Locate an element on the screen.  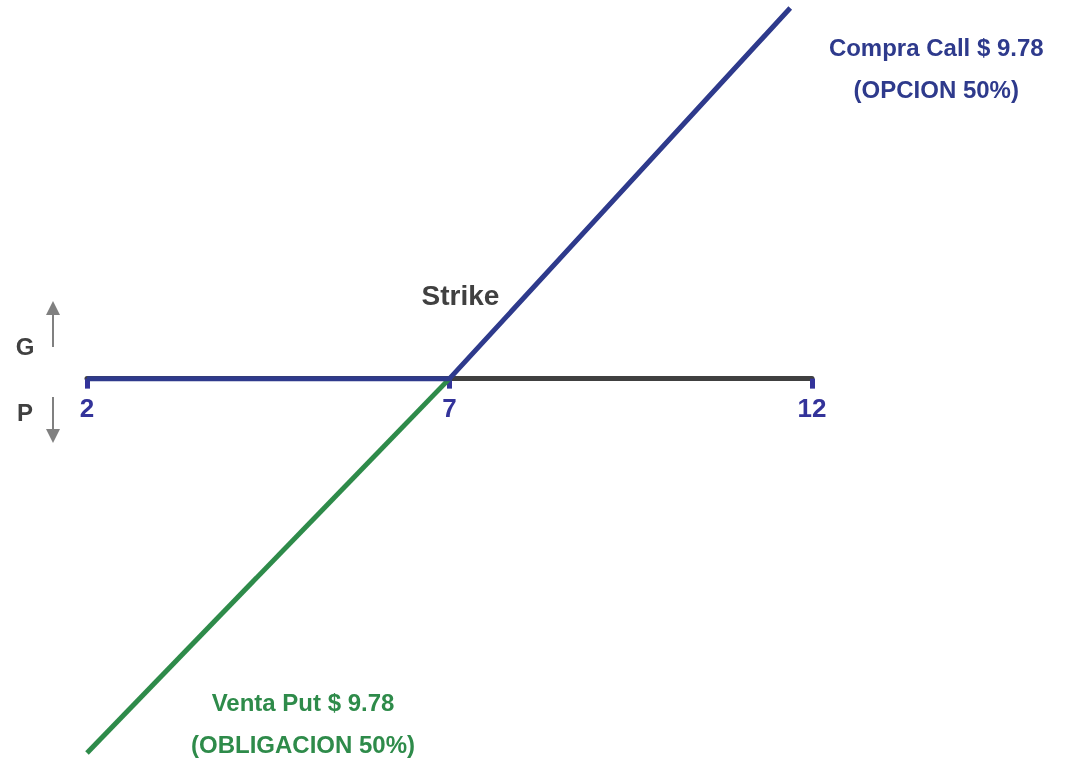
series-label: Compra Call $ 9.78 (OPCION 50%) is located at coordinates (936, 68).